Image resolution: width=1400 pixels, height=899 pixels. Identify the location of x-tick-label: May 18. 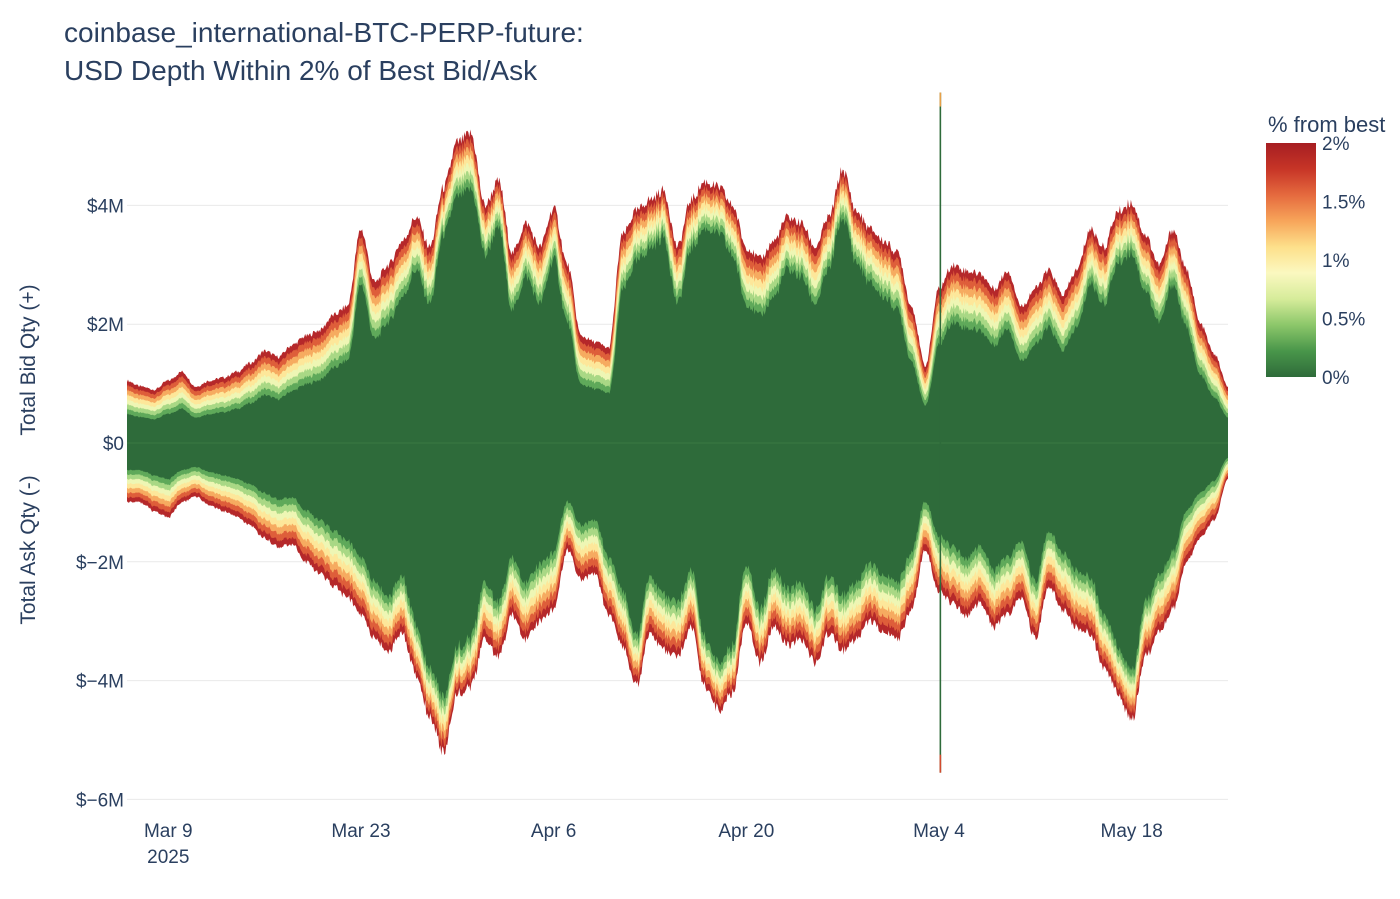
(1132, 831).